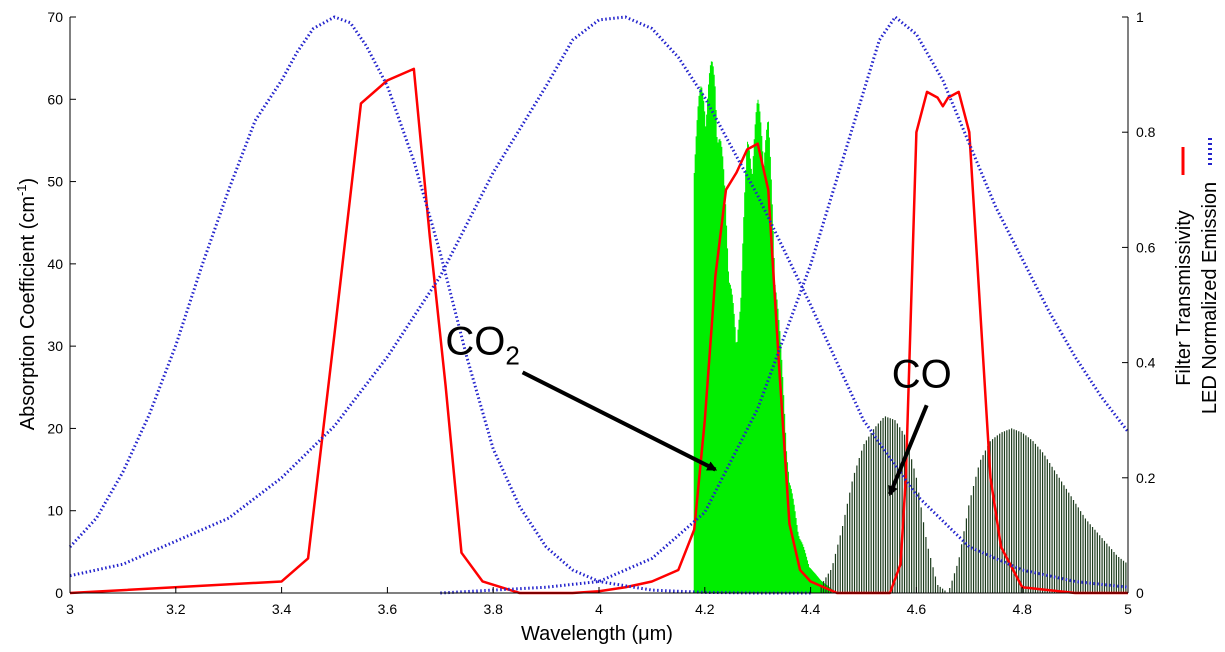 This screenshot has height=652, width=1225. I want to click on y-right-tick-label-1: 0.2, so click(1146, 478).